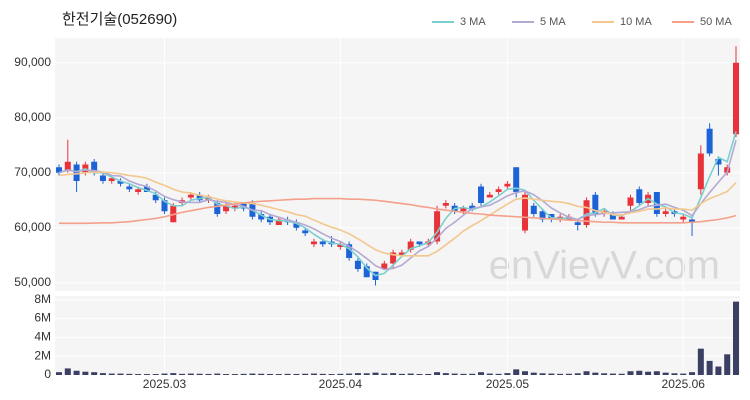  What do you see at coordinates (32, 227) in the screenshot?
I see `y-tick-label: 60,000` at bounding box center [32, 227].